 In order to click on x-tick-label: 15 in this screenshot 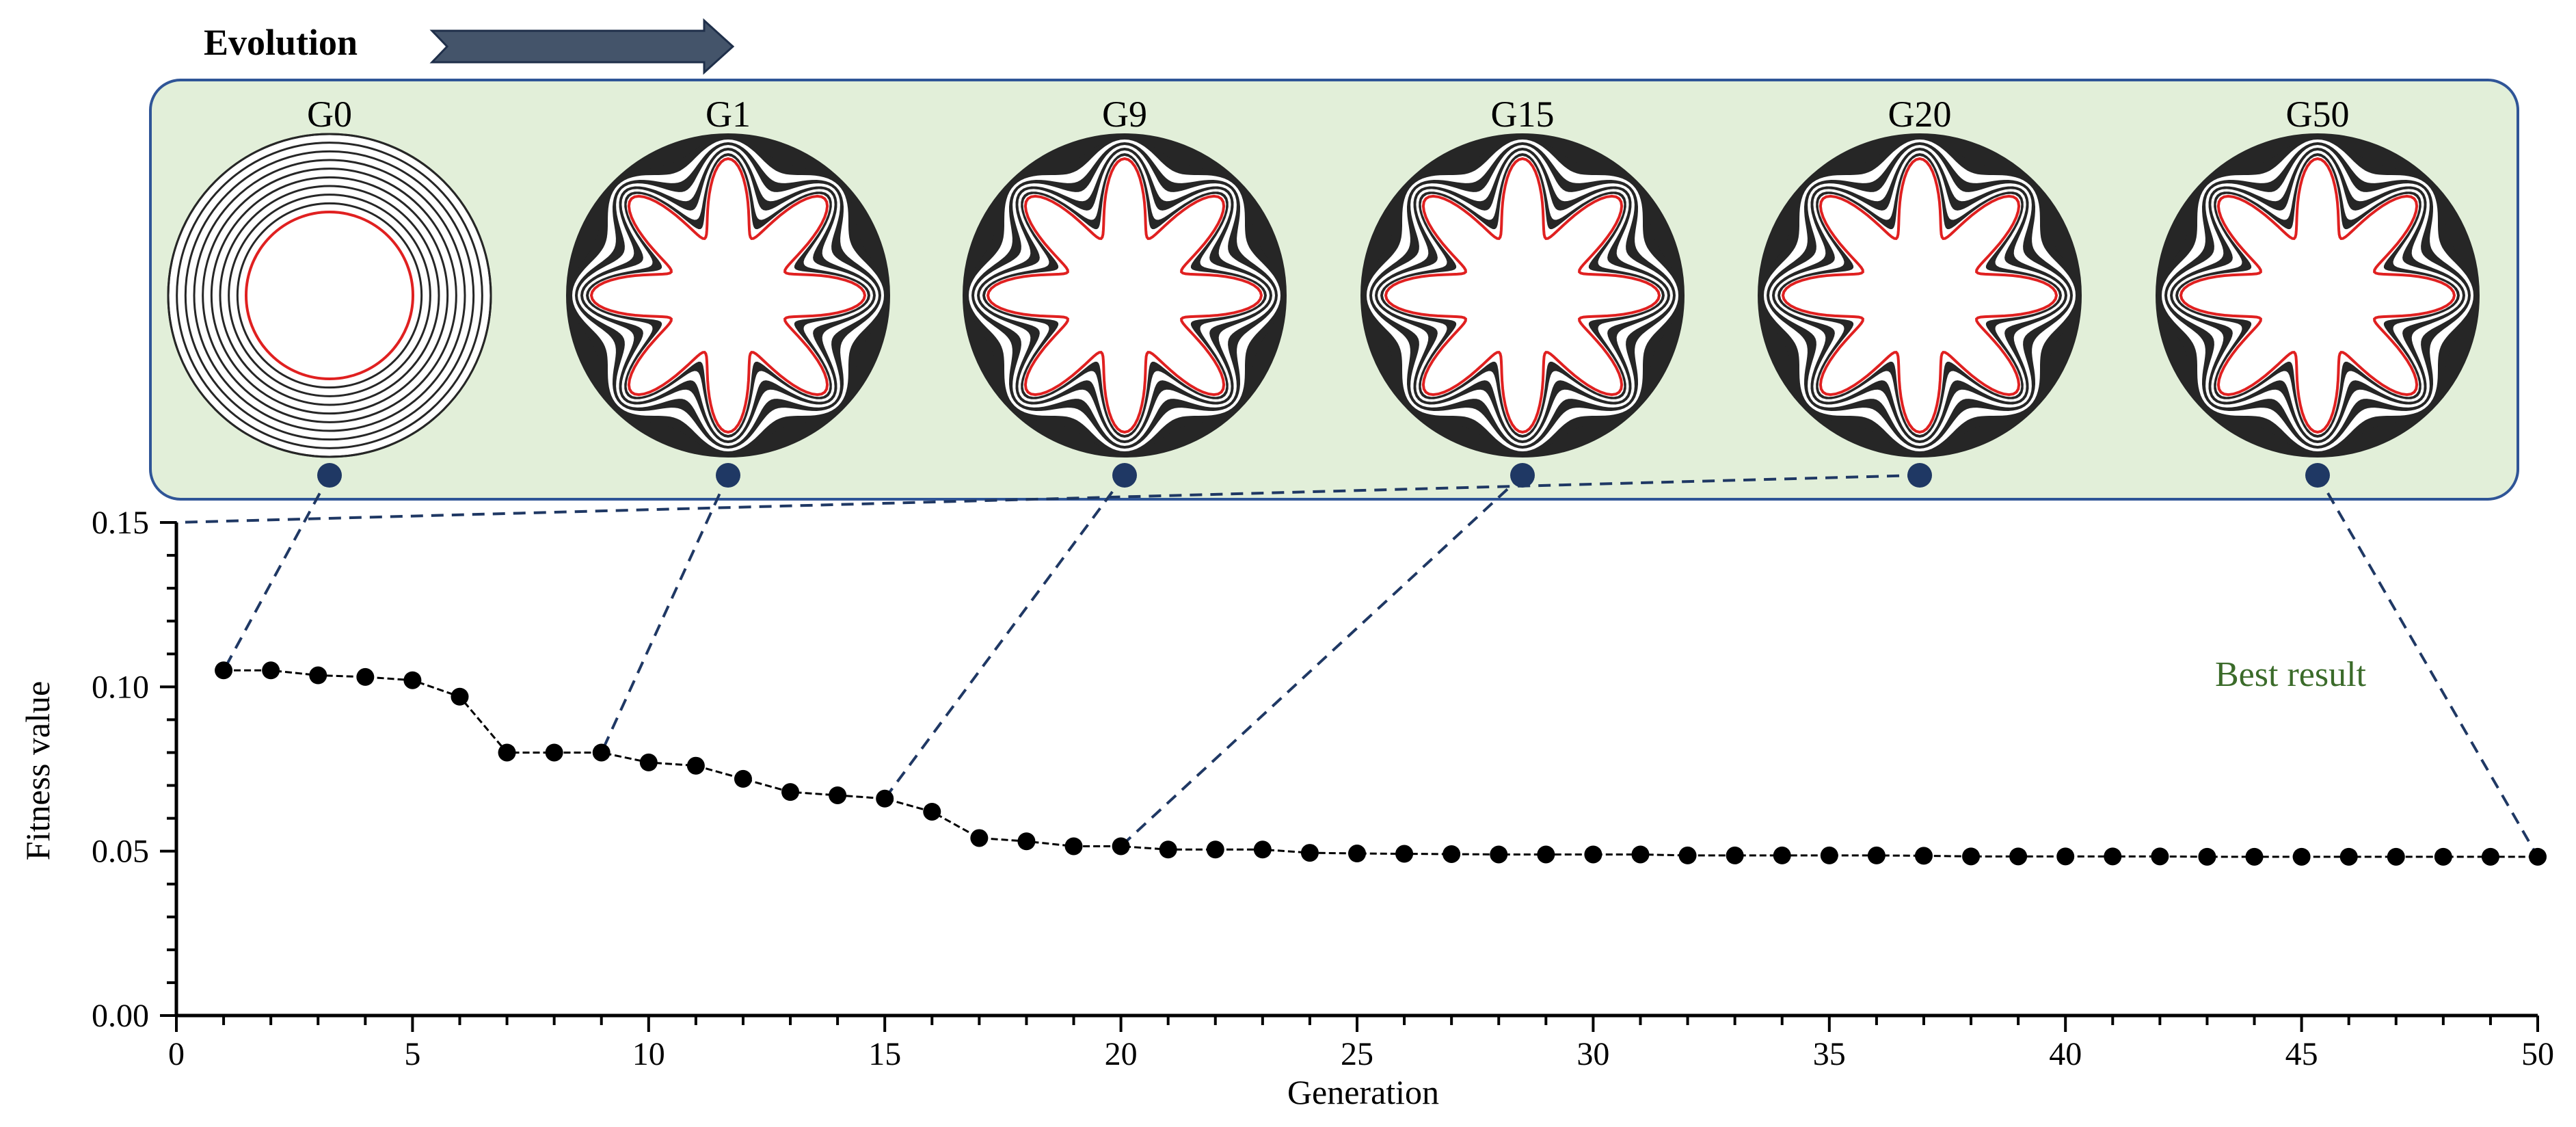, I will do `click(884, 1054)`.